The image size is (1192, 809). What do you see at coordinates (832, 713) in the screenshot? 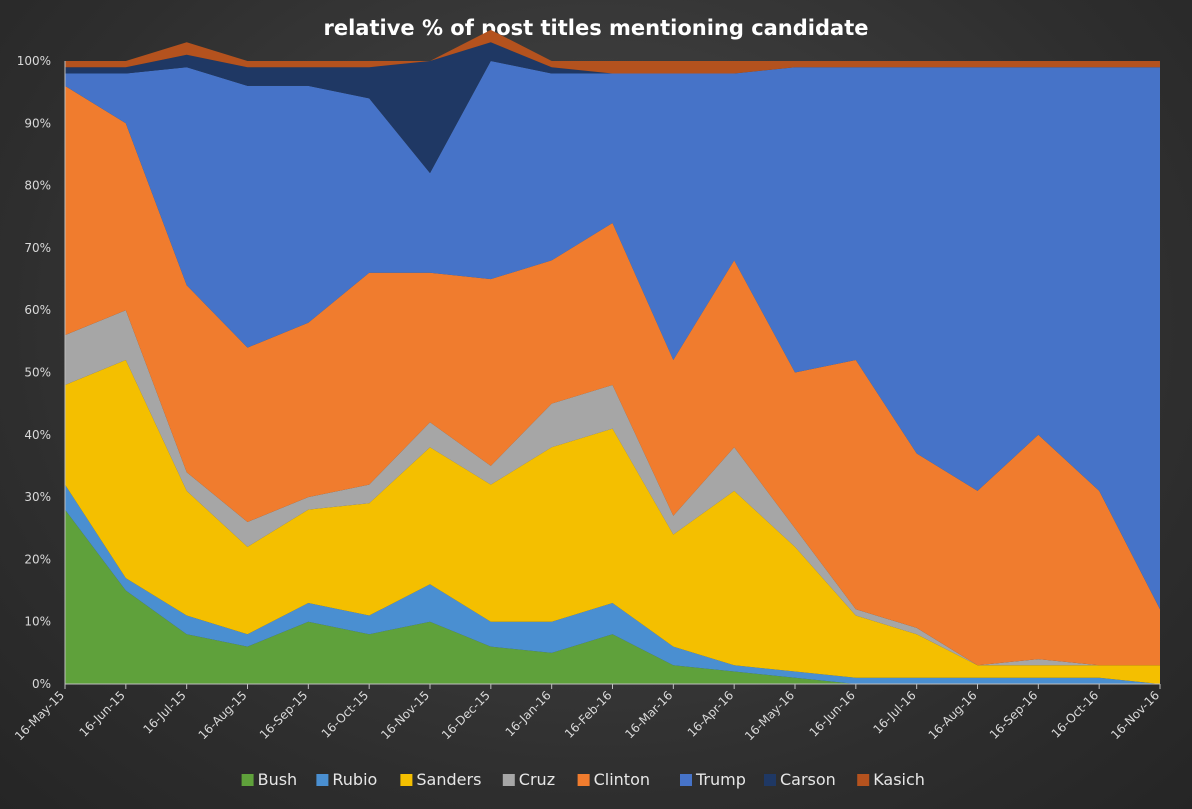
I see `x-tick-label: 16-Jun-16` at bounding box center [832, 713].